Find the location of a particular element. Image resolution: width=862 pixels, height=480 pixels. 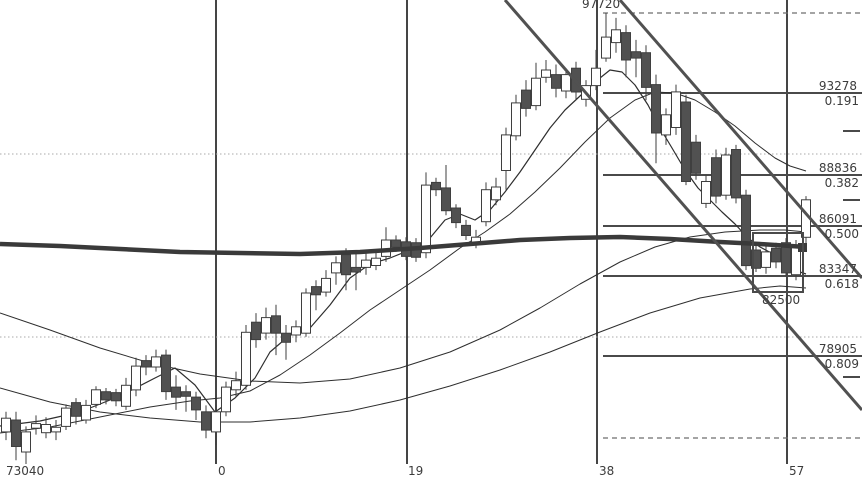

price-box is located at coordinates (778, 262).